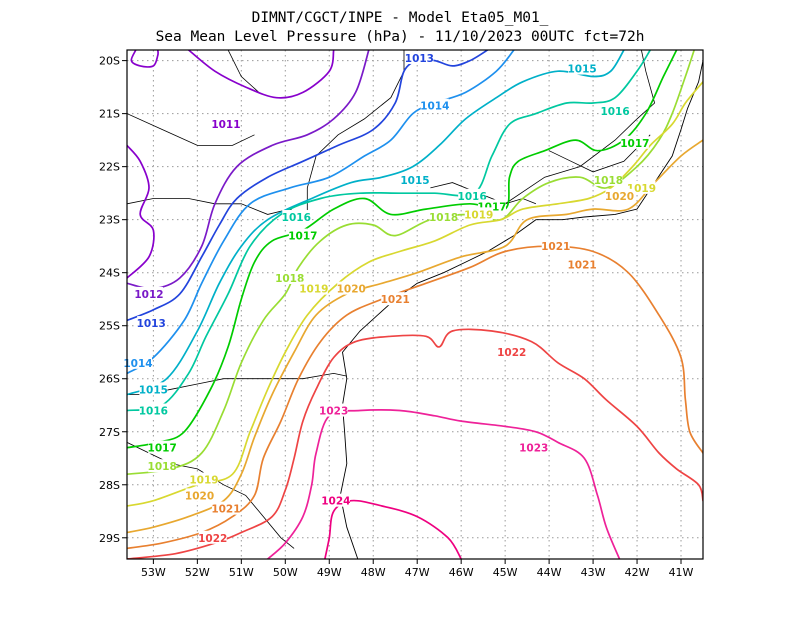 The width and height of the screenshot is (800, 618). What do you see at coordinates (109, 485) in the screenshot?
I see `y-tick-label: 28S` at bounding box center [109, 485].